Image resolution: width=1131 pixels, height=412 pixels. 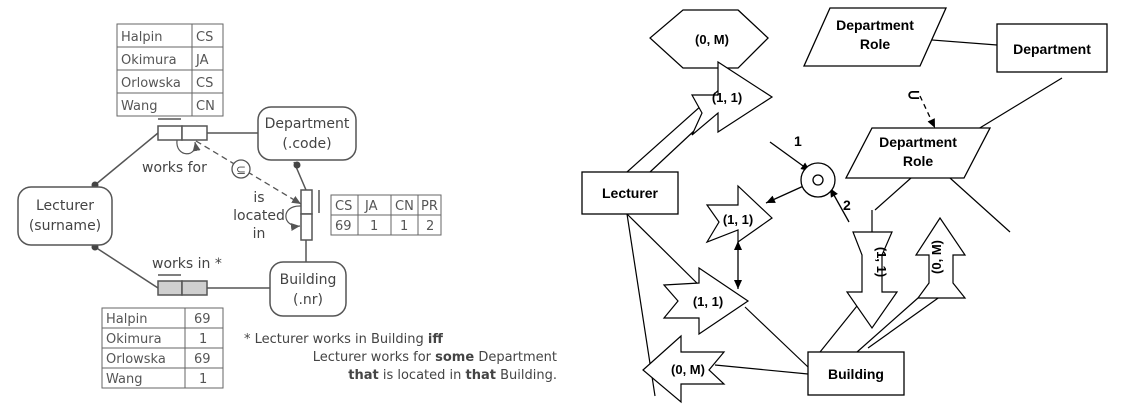 I want to click on footnote-line: that is located in that Building., so click(x=452, y=375).